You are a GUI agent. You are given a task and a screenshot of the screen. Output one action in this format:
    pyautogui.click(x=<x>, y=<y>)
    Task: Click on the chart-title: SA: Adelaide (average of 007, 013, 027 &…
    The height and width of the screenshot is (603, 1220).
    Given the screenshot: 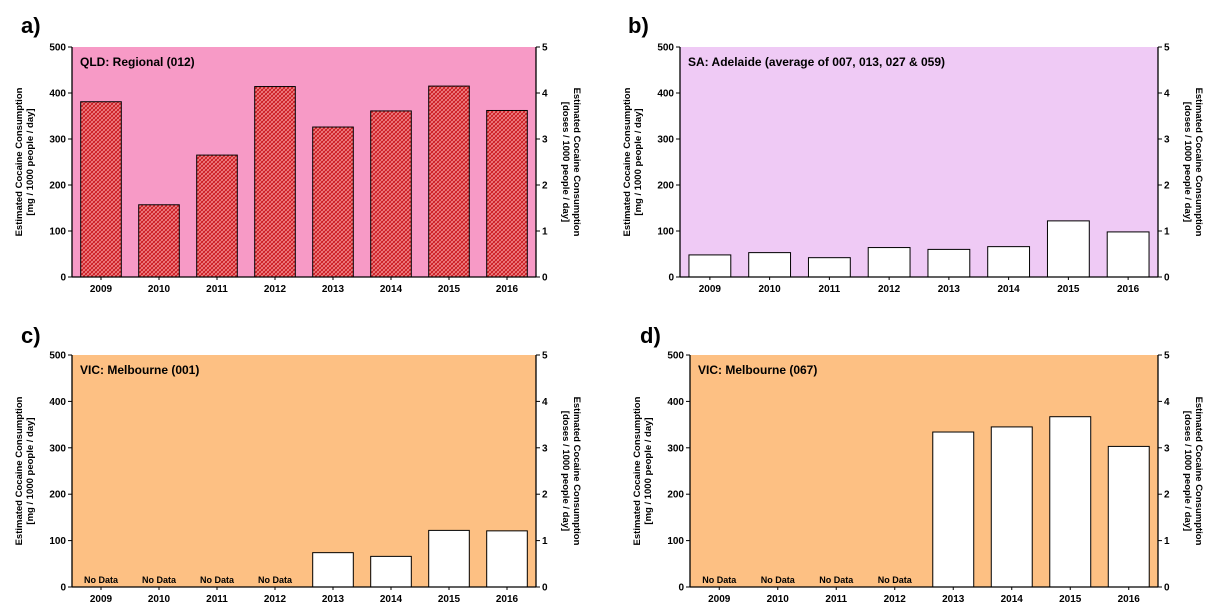 What is the action you would take?
    pyautogui.click(x=816, y=62)
    